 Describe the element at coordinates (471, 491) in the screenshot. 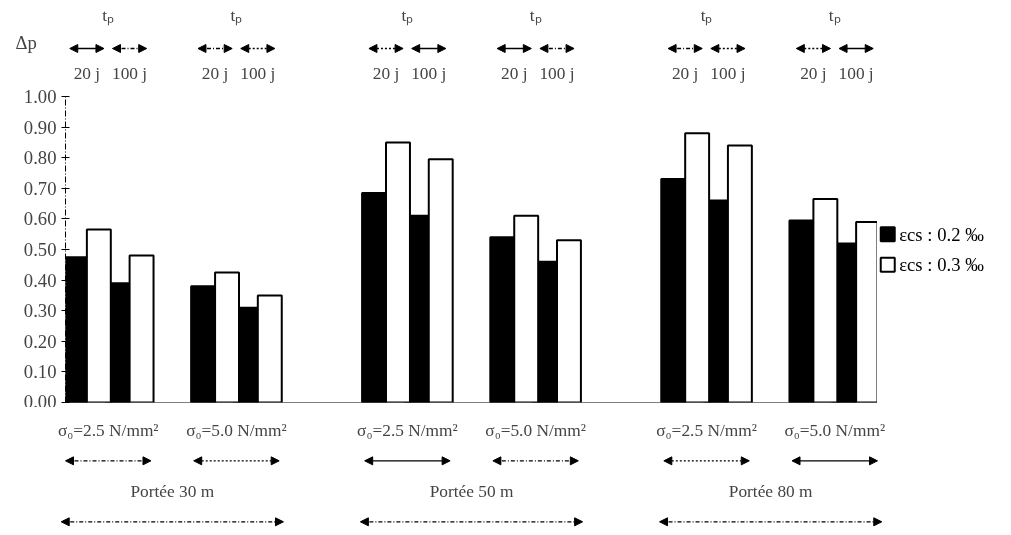

I see `text: Portée 50 m` at that location.